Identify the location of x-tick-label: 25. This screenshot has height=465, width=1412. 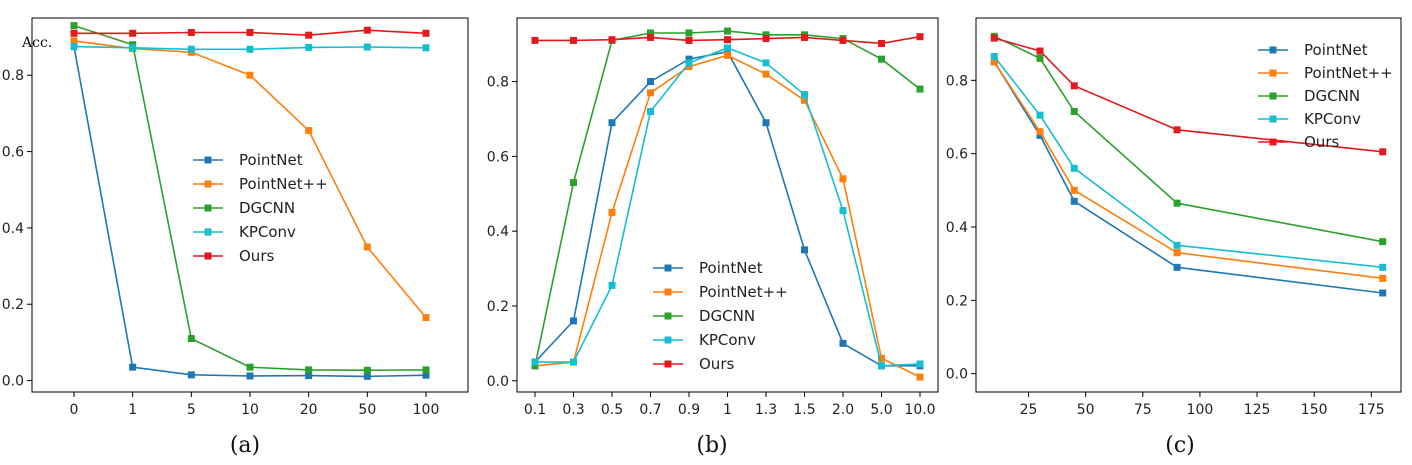
(1029, 410).